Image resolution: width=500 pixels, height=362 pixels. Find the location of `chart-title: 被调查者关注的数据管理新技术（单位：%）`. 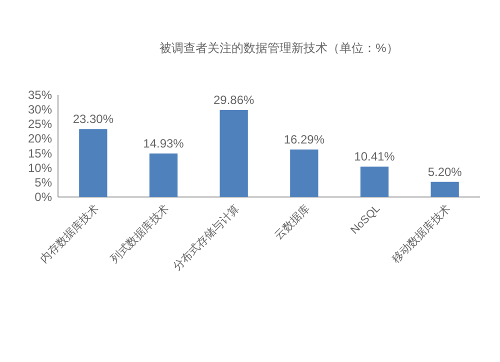

chart-title: 被调查者关注的数据管理新技术（单位：%） is located at coordinates (279, 48).